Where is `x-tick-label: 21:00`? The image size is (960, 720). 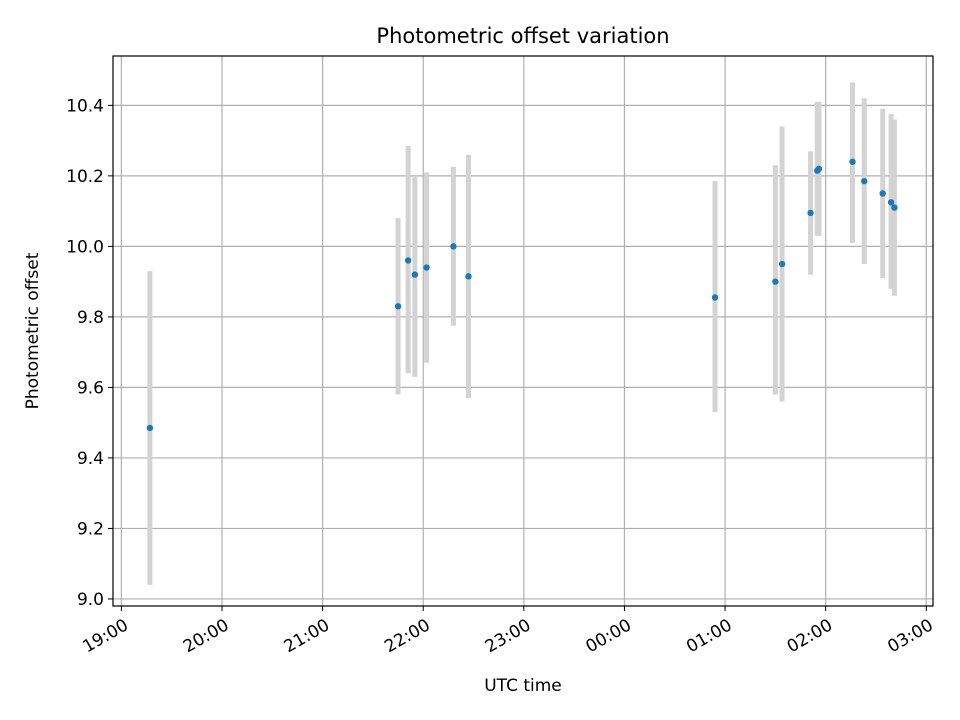
x-tick-label: 21:00 is located at coordinates (307, 636).